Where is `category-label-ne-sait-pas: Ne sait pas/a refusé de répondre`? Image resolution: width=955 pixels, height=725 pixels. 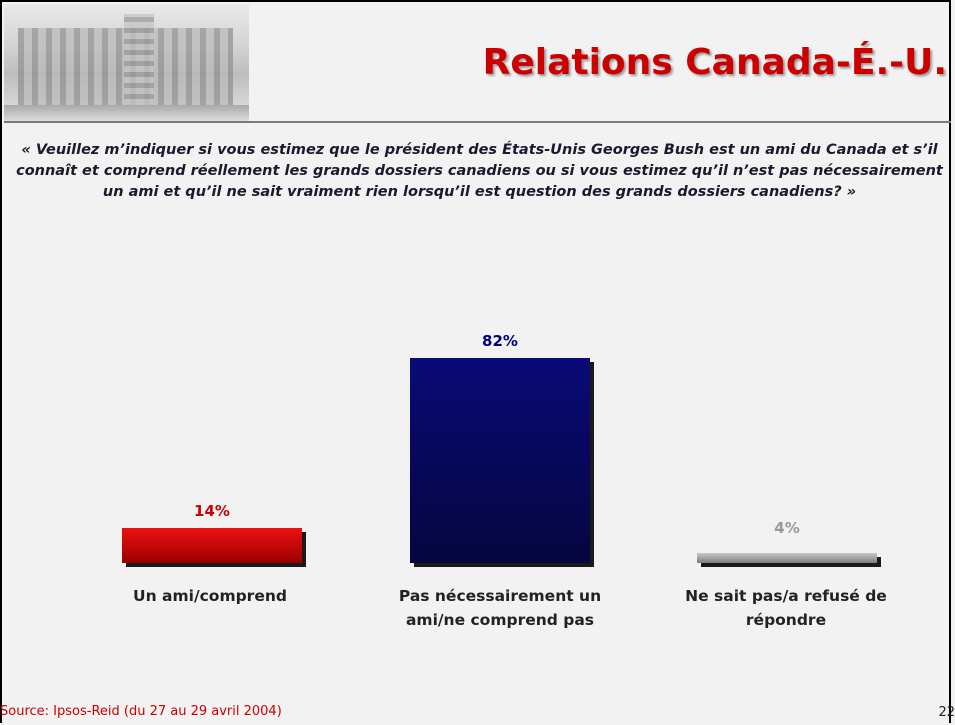 category-label-ne-sait-pas: Ne sait pas/a refusé de répondre is located at coordinates (786, 608).